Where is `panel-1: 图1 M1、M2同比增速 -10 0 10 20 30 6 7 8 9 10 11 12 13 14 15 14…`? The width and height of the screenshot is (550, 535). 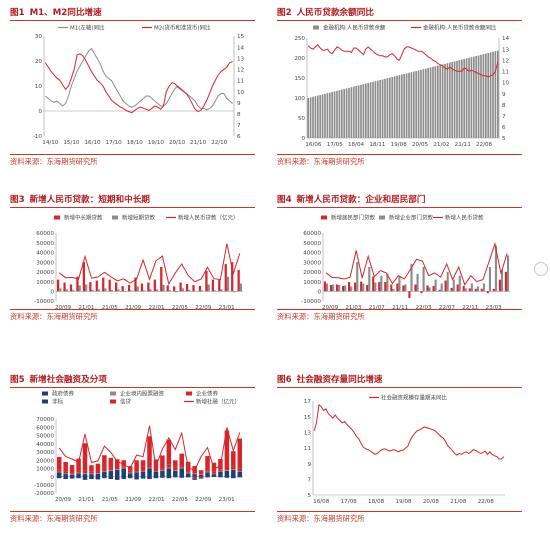
panel-1: 图1 M1、M2同比增速 -10 0 10 20 30 6 7 8 9 10 11 12 13 14 15 14… is located at coordinates (132, 86).